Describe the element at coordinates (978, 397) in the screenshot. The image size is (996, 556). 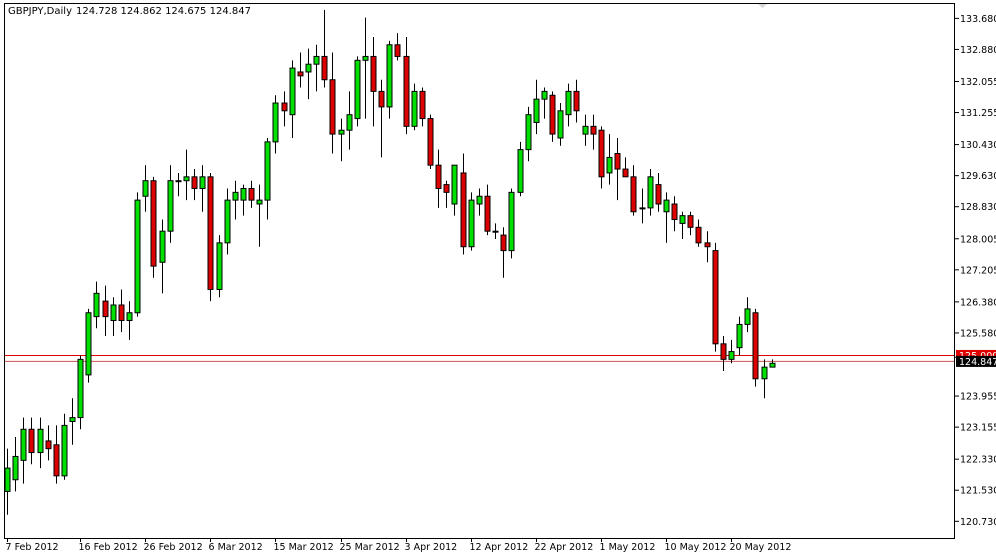
I see `y-tick-label: 123.955` at that location.